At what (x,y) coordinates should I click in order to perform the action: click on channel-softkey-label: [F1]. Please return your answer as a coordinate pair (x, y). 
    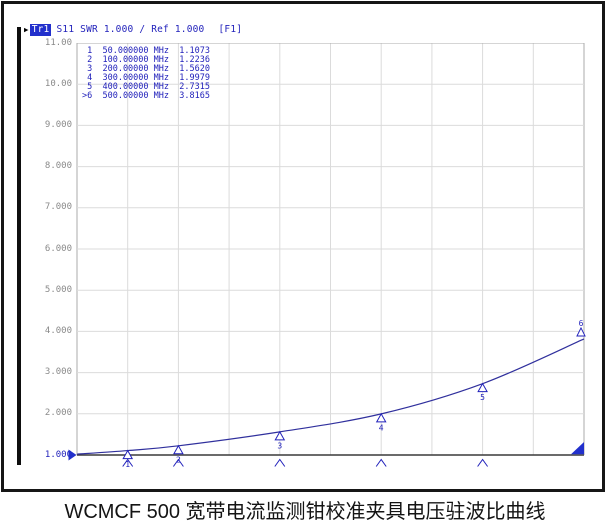
    Looking at the image, I should click on (230, 29).